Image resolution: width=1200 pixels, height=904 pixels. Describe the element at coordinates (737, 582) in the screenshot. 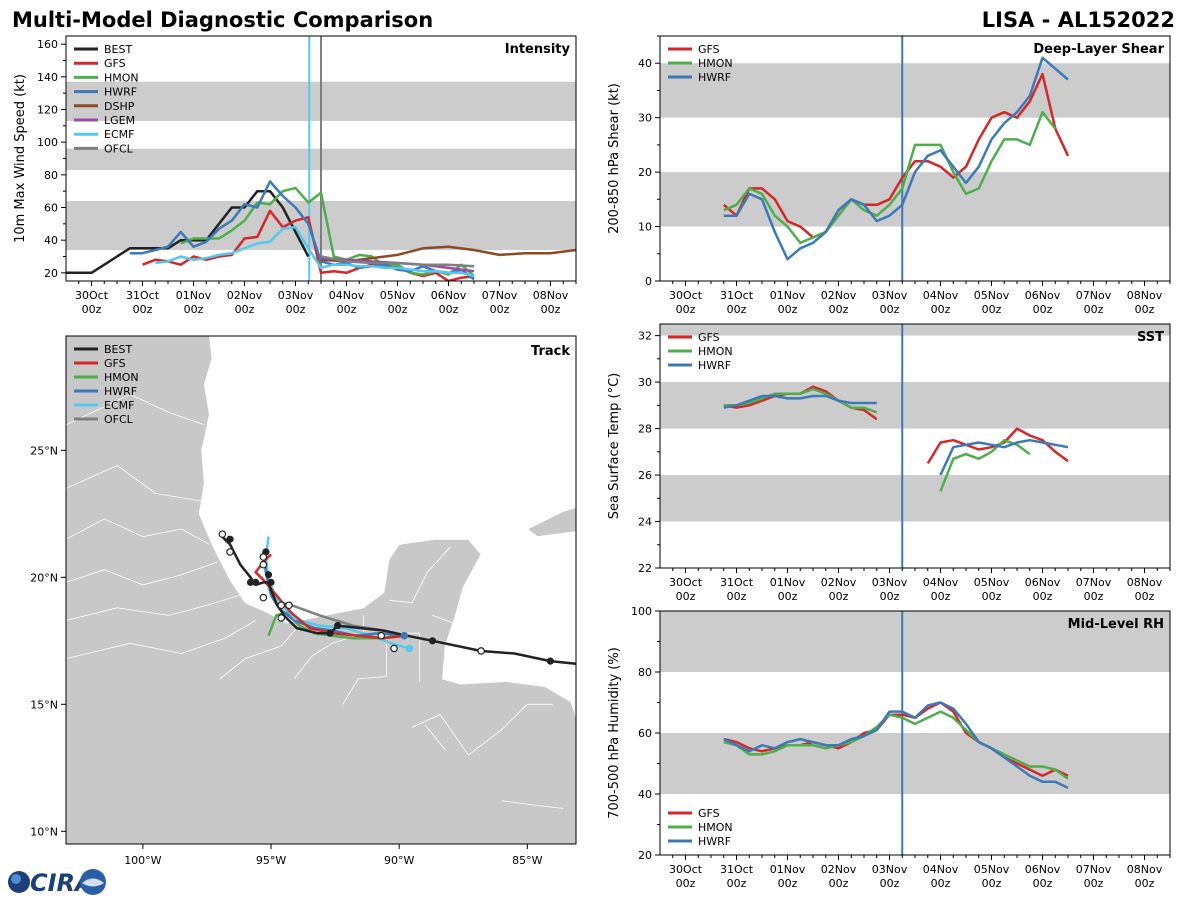

I see `sst-xtick-label: 31Oct` at that location.